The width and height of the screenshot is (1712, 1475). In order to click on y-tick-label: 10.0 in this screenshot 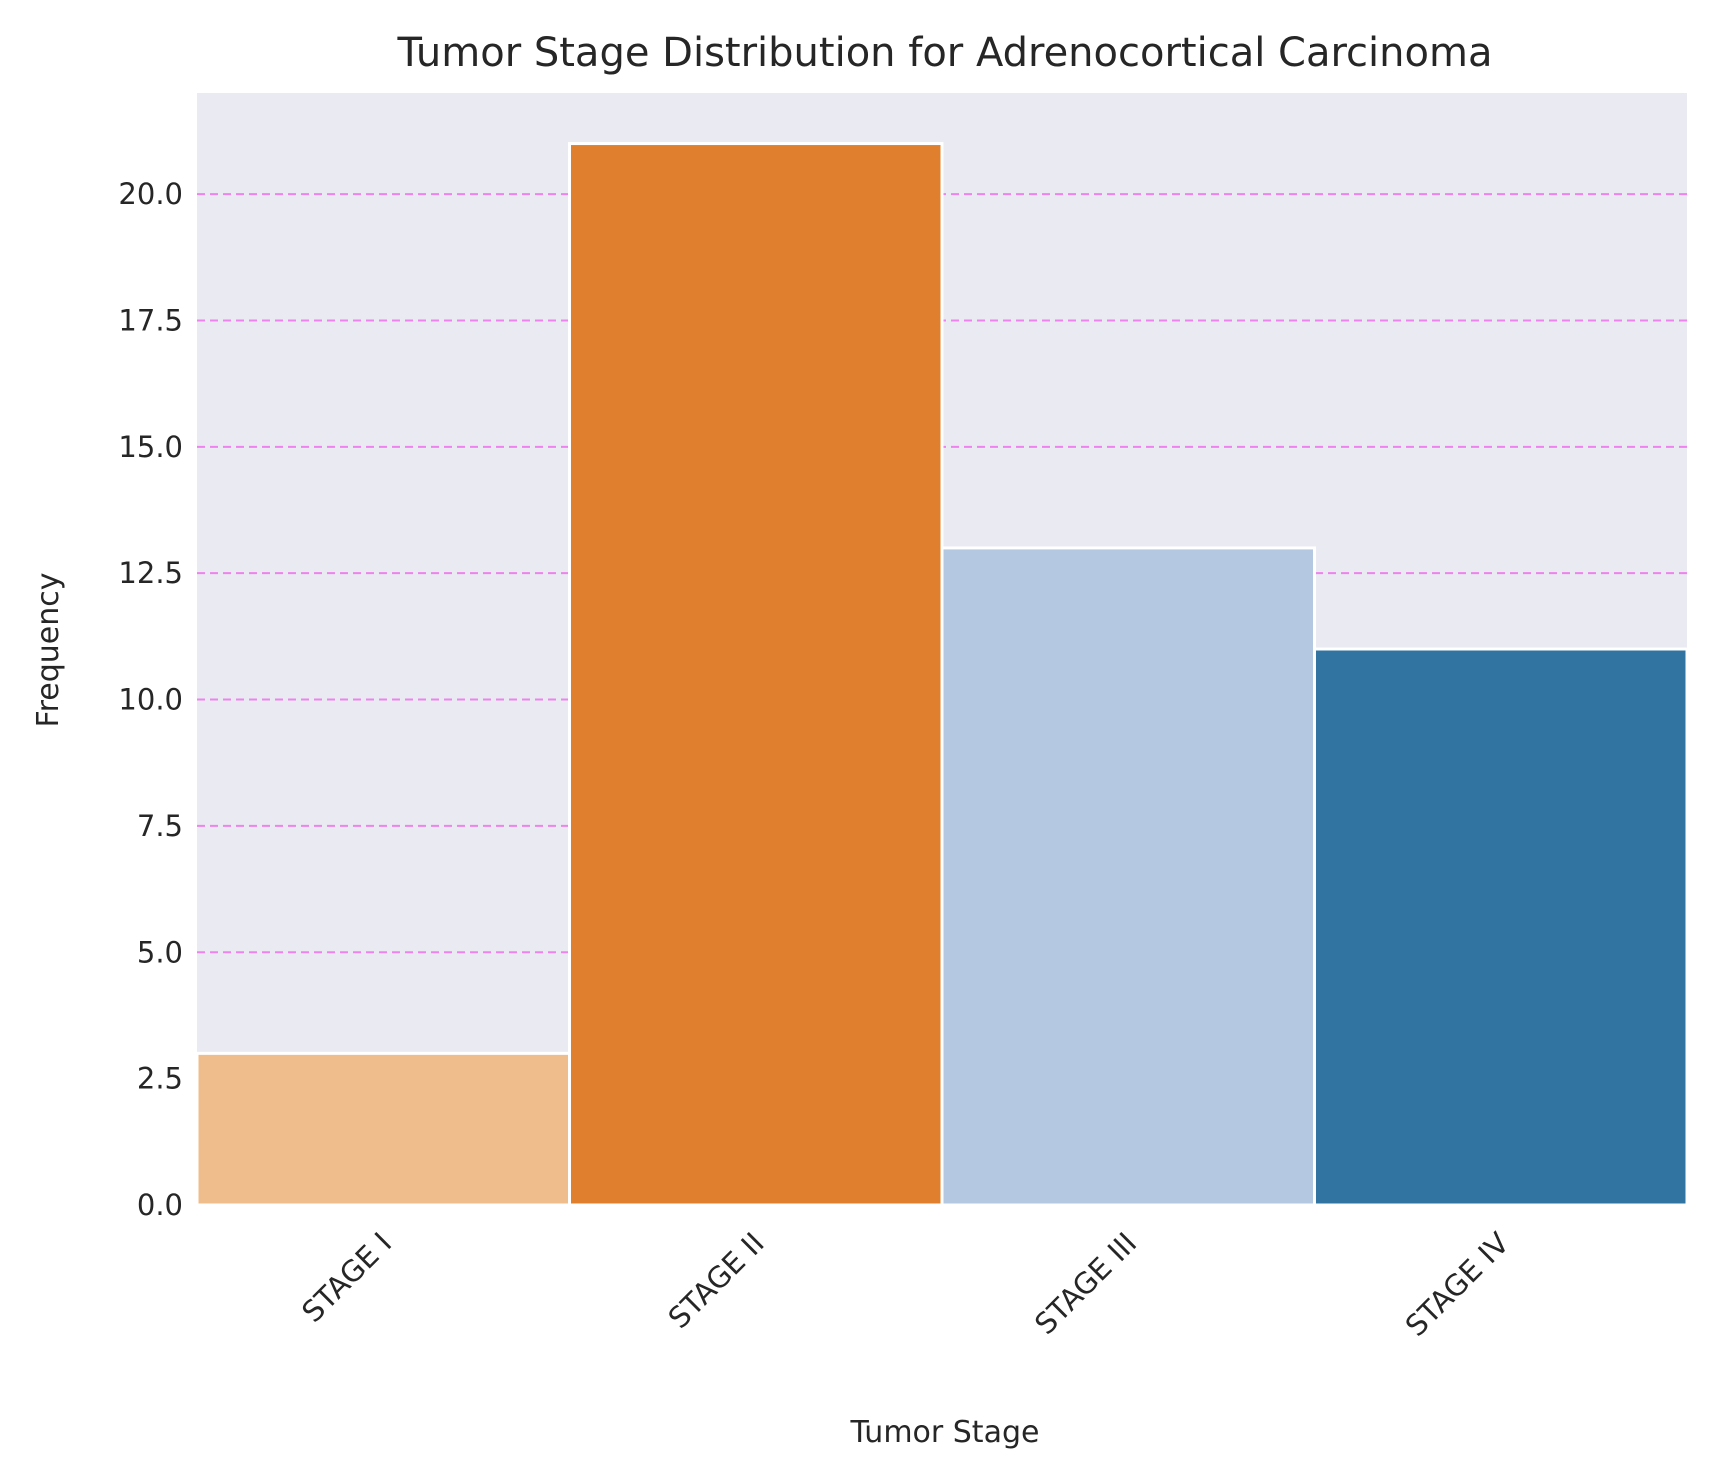, I will do `click(150, 700)`.